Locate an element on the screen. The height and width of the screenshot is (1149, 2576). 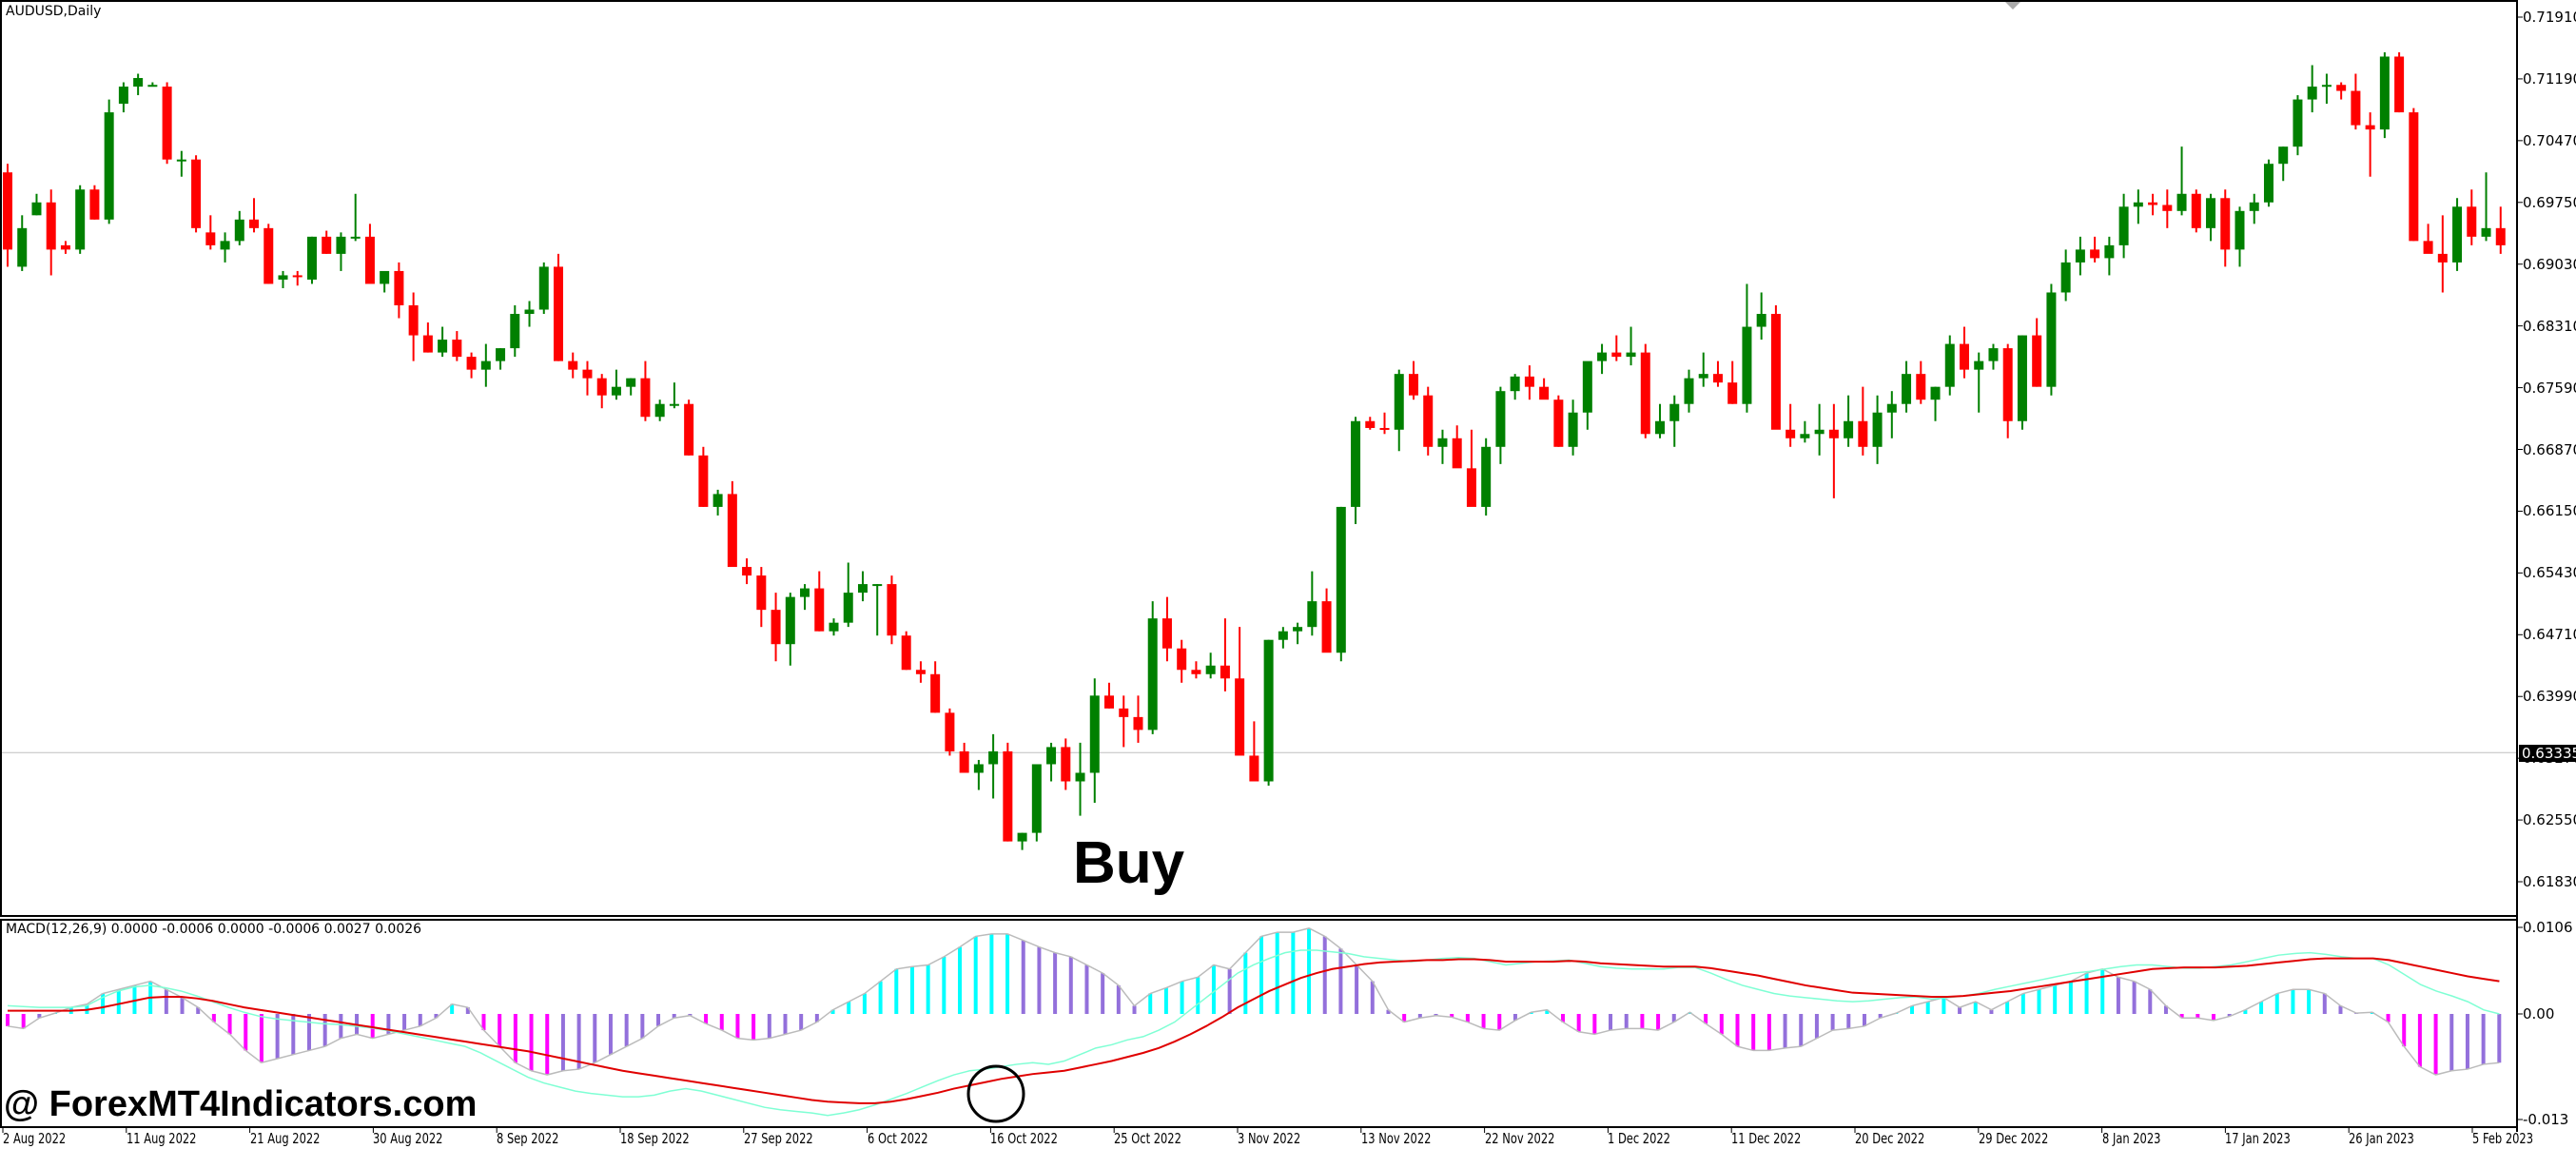
date-tick-label: 17 Jan 2023 is located at coordinates (2258, 1138).